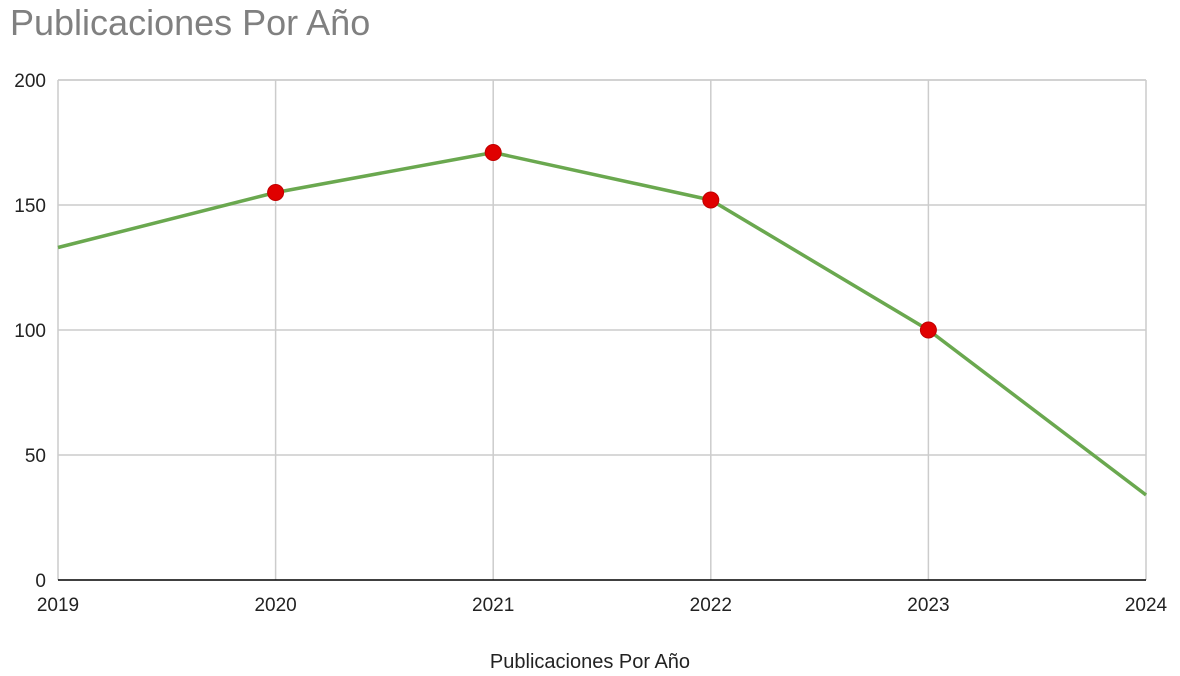 This screenshot has height=676, width=1180. Describe the element at coordinates (30, 206) in the screenshot. I see `y-tick-label: 150` at that location.